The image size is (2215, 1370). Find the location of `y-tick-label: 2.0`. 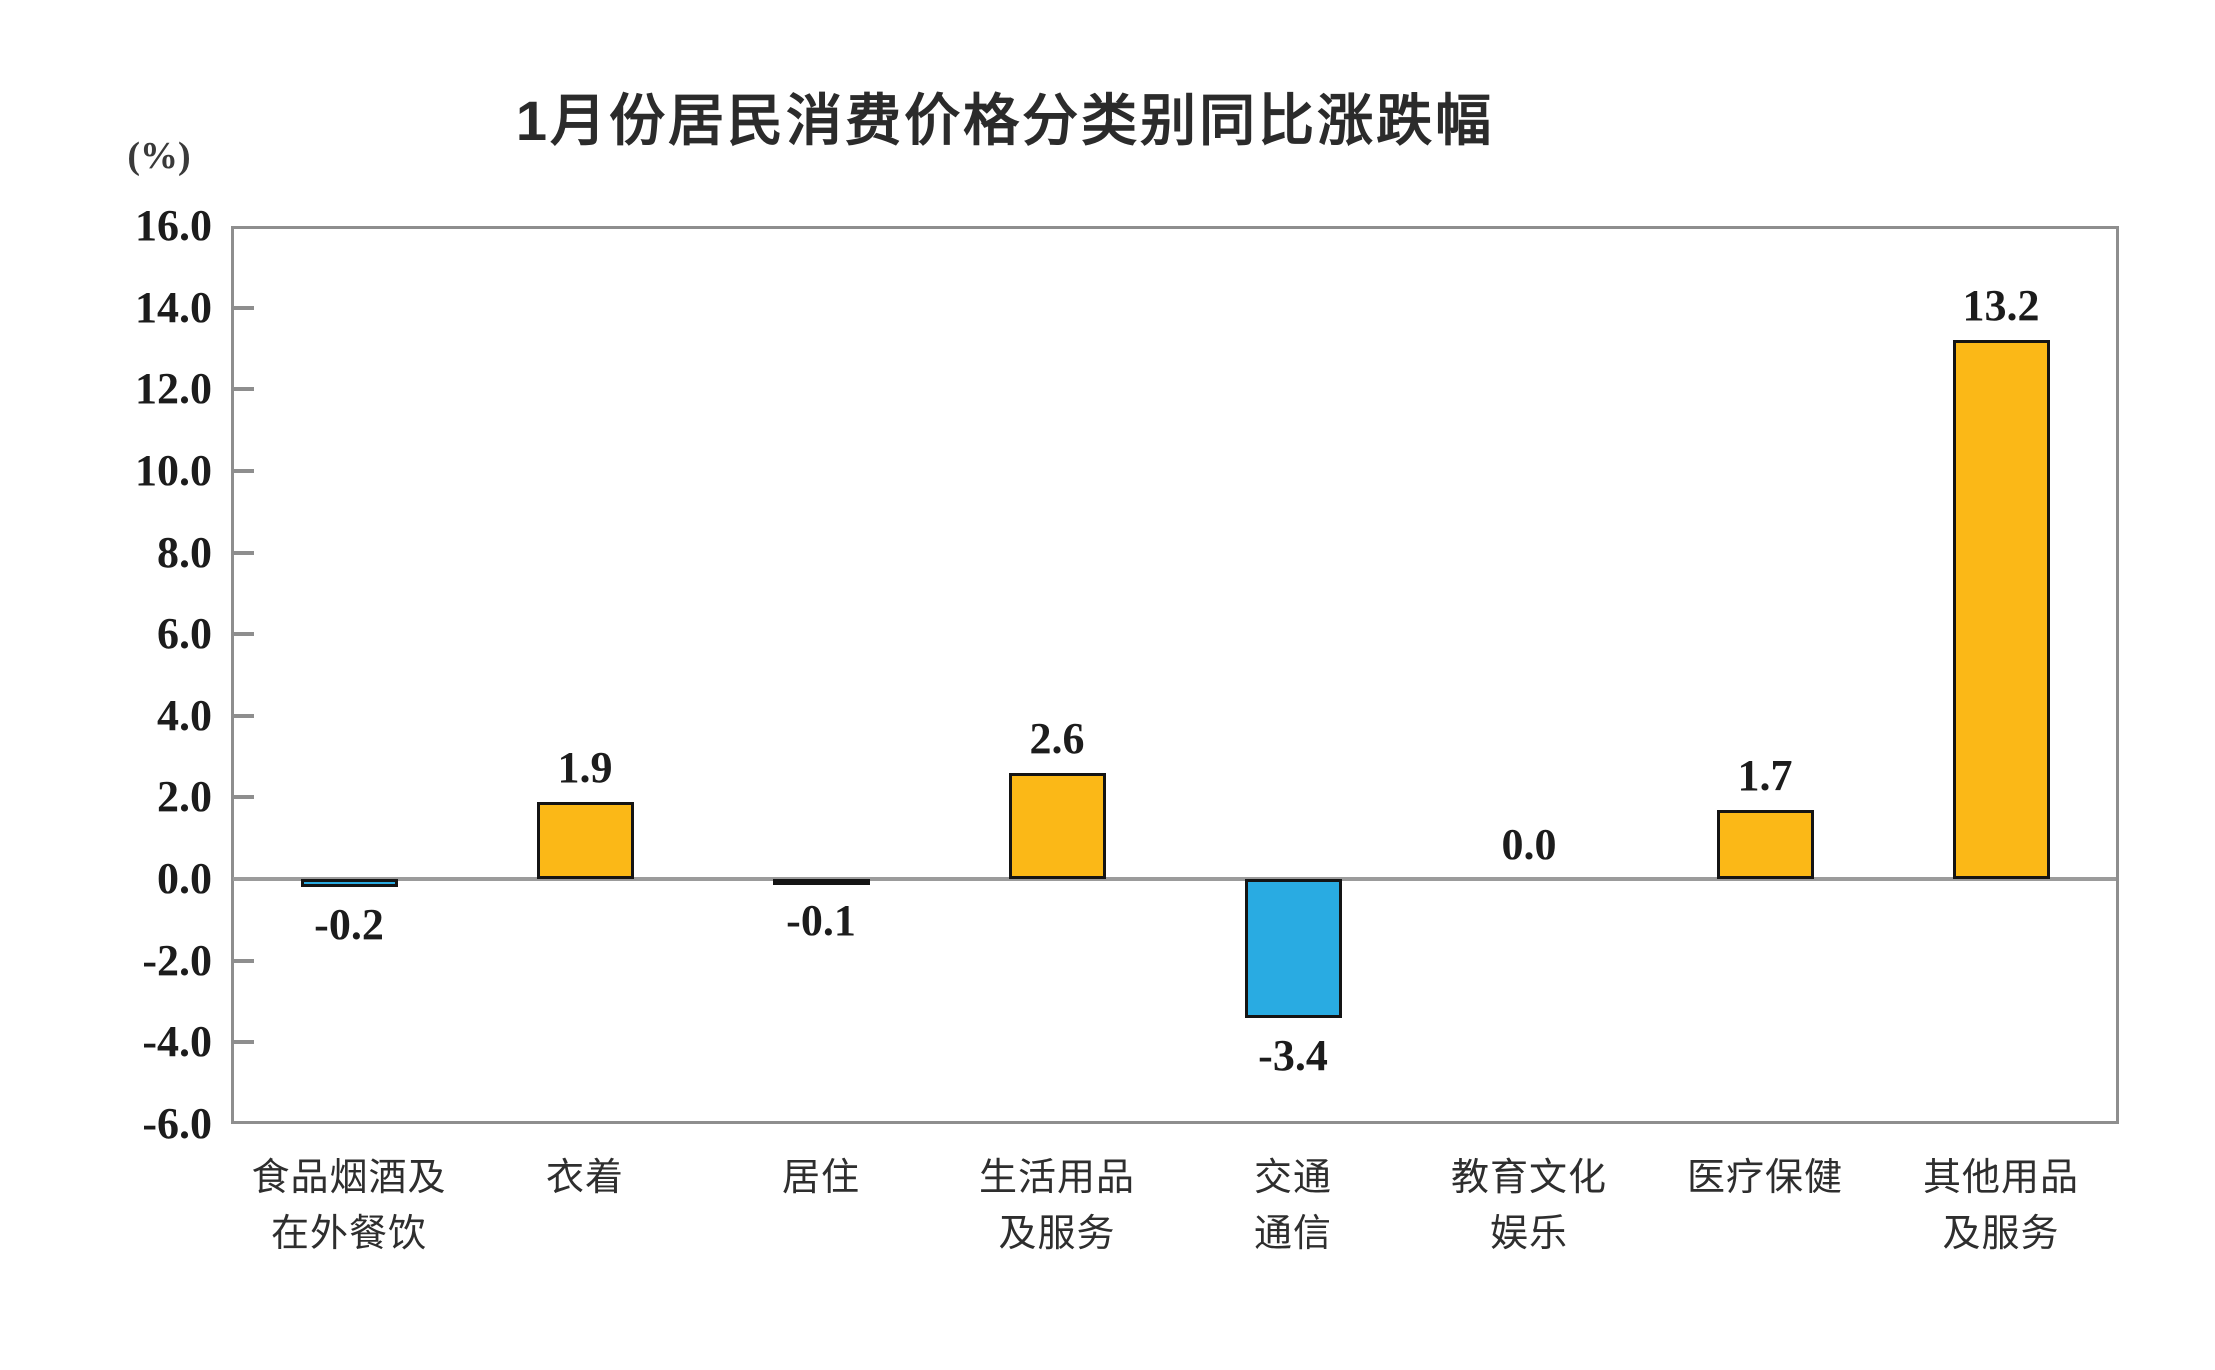

y-tick-label: 2.0 is located at coordinates (184, 797).